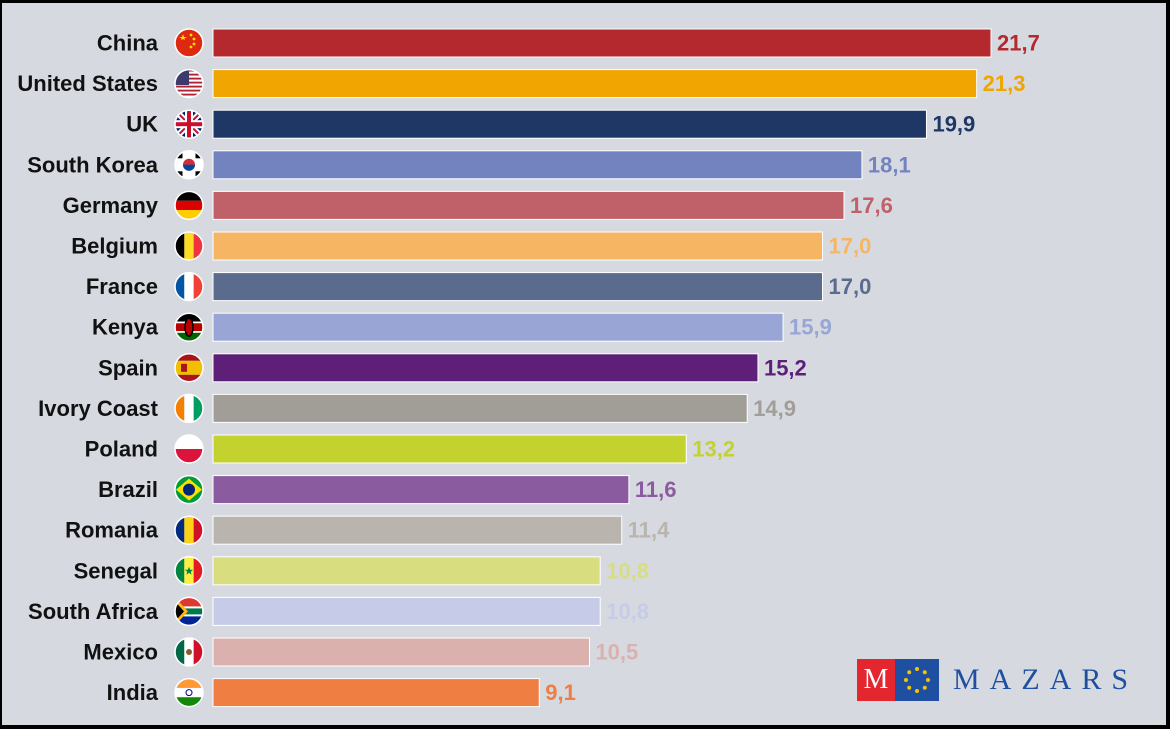 This screenshot has height=729, width=1170. What do you see at coordinates (889, 164) in the screenshot?
I see `value-label: 18,1` at bounding box center [889, 164].